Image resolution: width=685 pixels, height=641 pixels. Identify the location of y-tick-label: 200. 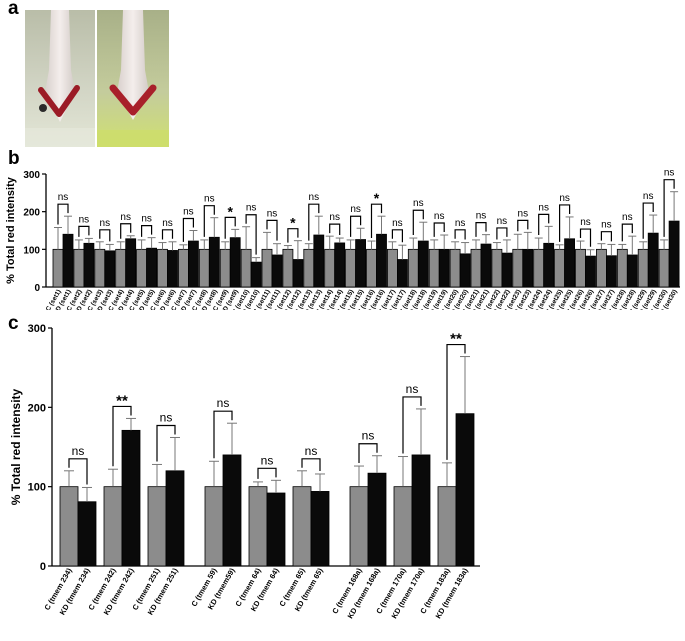
(31, 213).